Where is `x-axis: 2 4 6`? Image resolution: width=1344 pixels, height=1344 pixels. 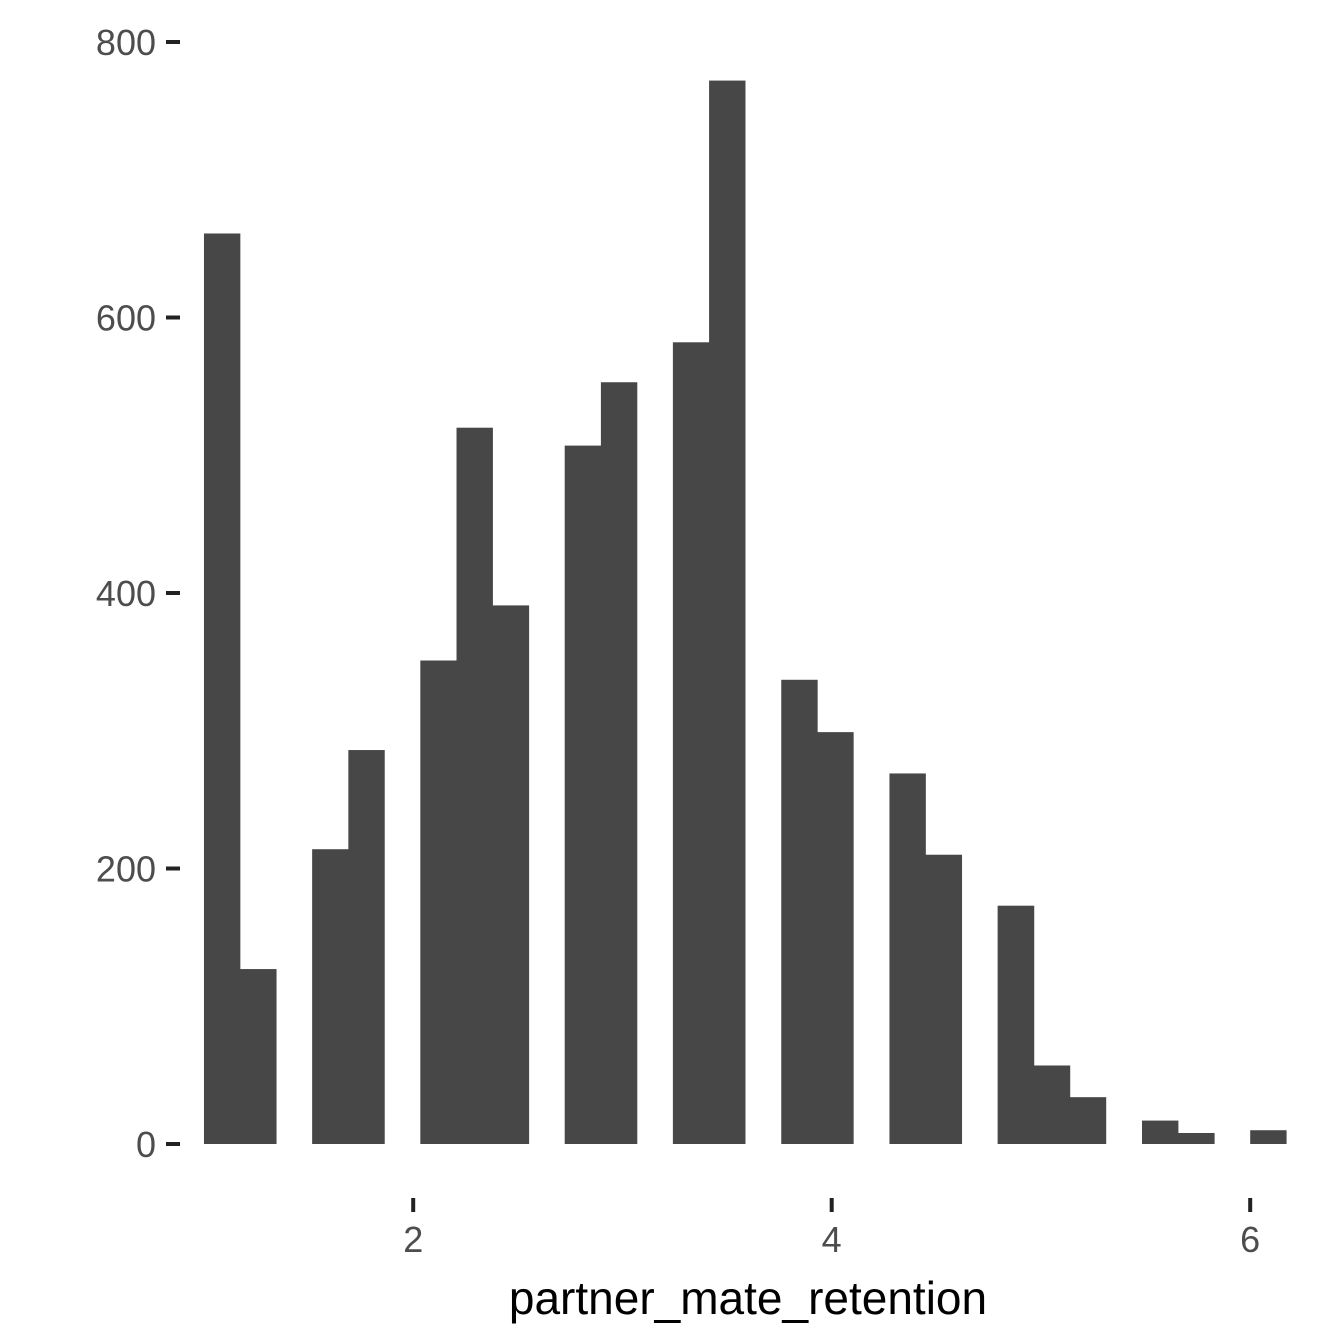
x-axis: 2 4 6 is located at coordinates (831, 1229).